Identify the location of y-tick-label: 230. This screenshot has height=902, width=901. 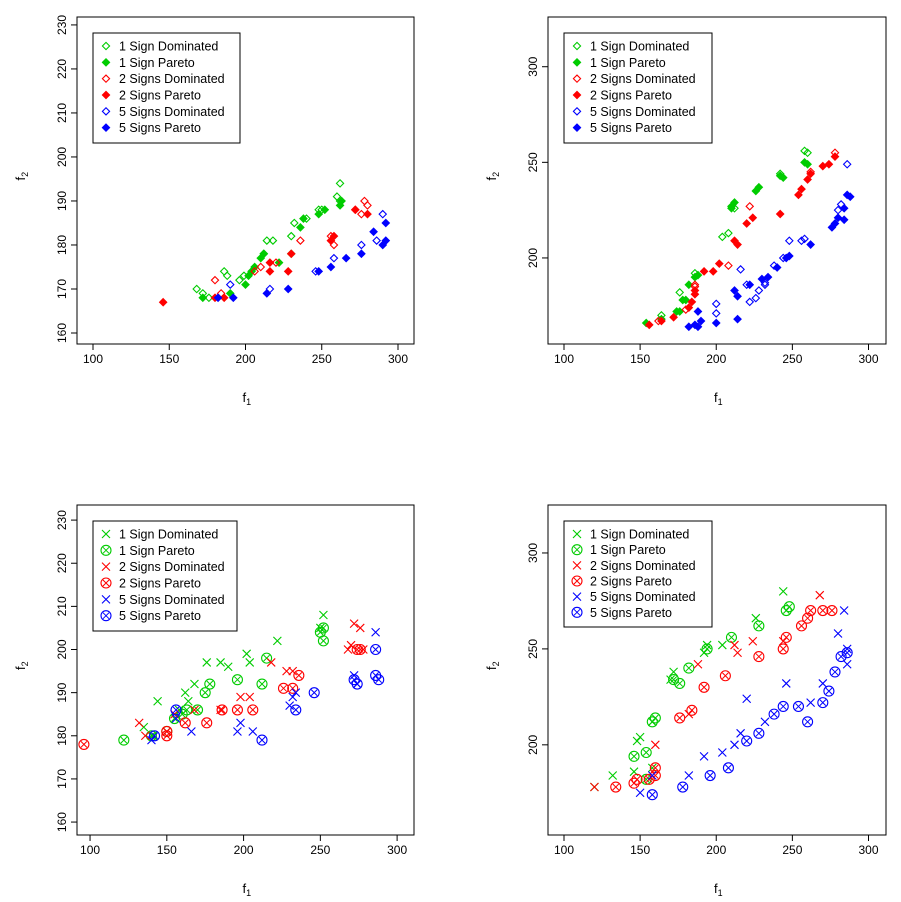
(62, 25).